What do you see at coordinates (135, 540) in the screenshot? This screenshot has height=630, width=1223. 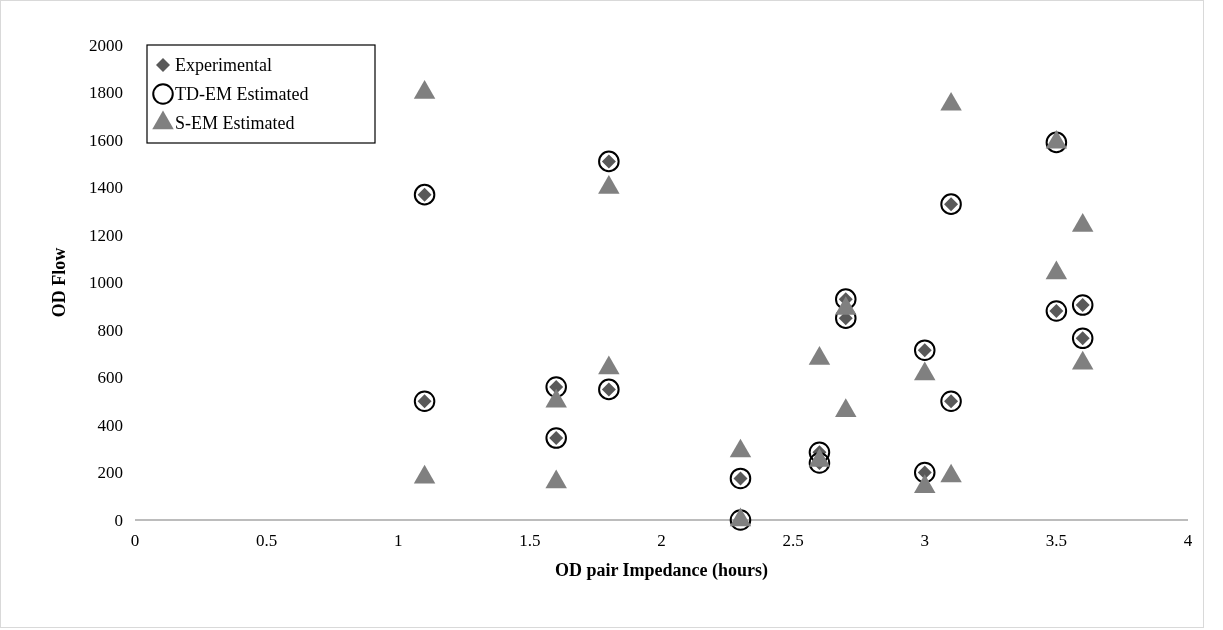 I see `x-tick-label: 0` at bounding box center [135, 540].